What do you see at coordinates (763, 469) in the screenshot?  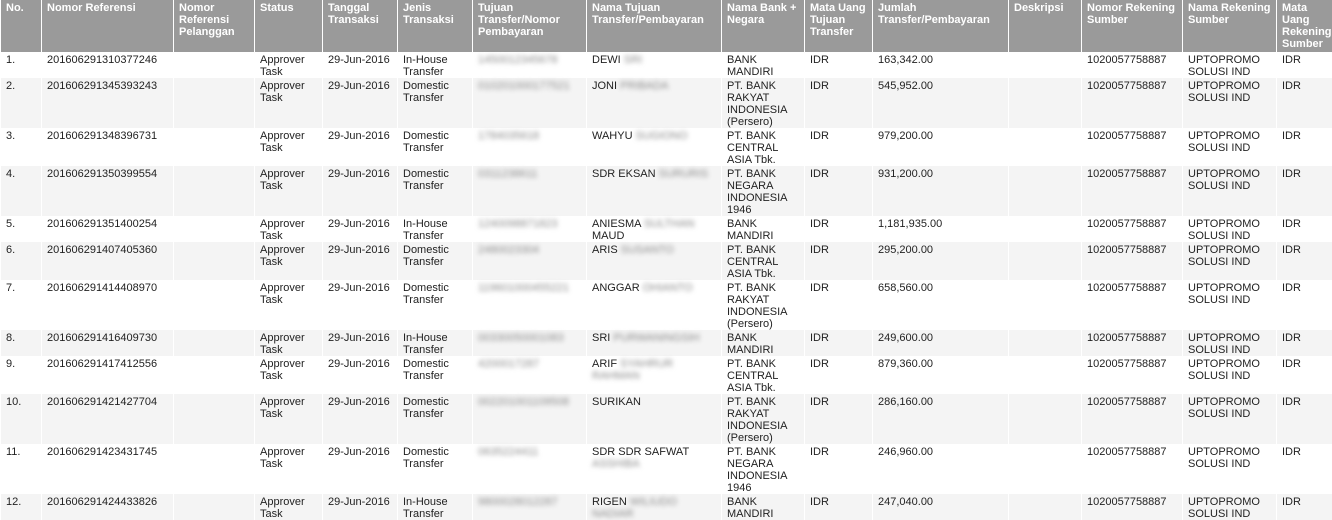 I see `cell-bank: PT. BANK NEGARA INDONESIA 1946` at bounding box center [763, 469].